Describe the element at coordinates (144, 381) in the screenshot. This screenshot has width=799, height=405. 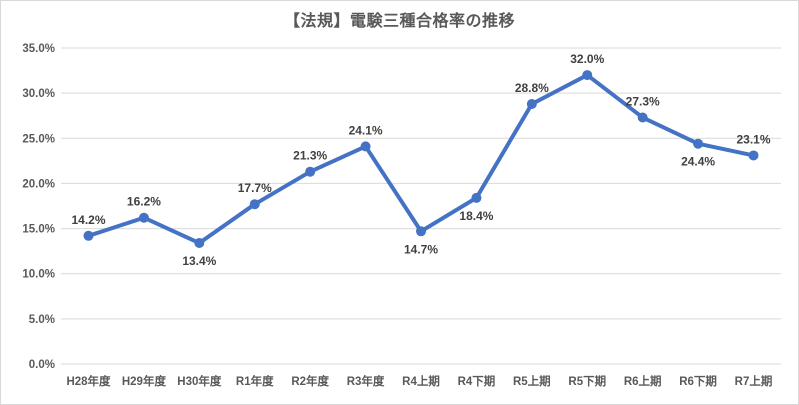
I see `x-tick-label: H29年度` at that location.